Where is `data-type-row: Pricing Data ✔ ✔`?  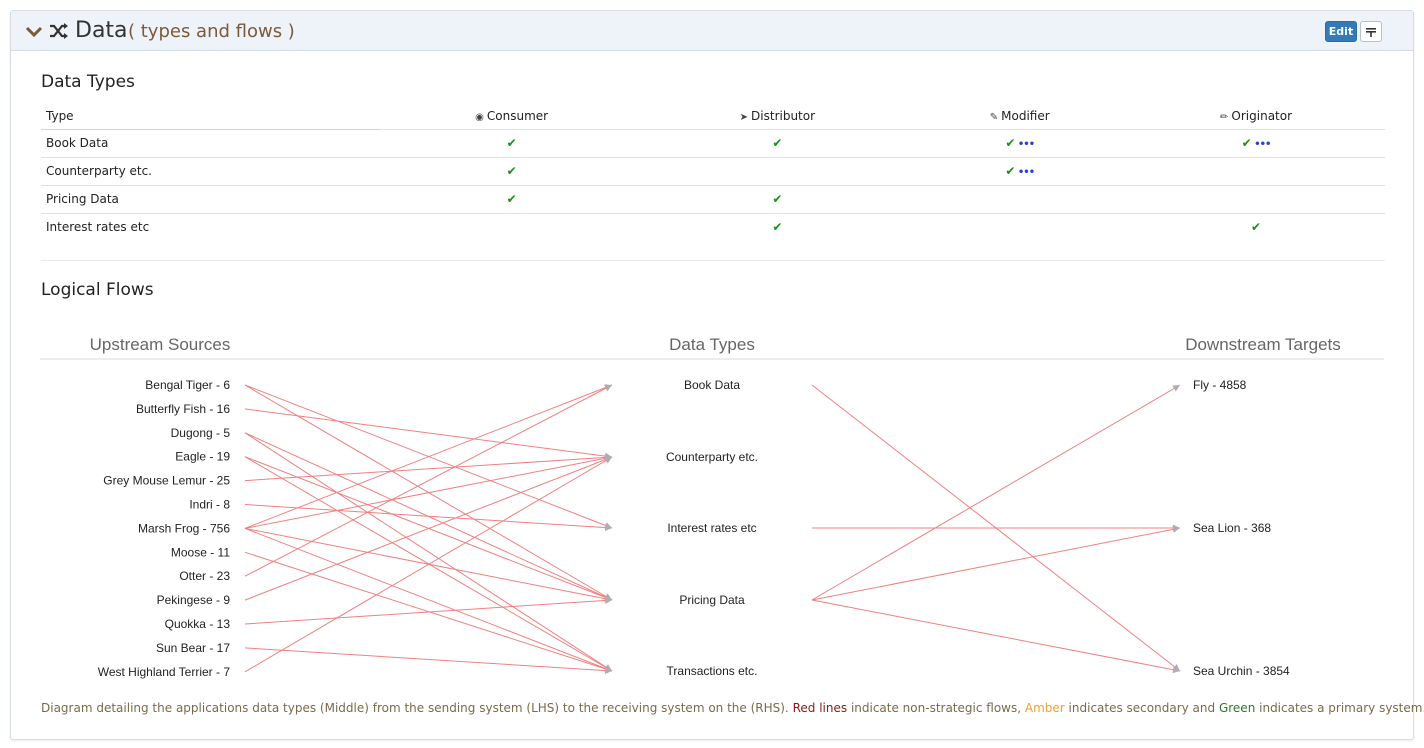 data-type-row: Pricing Data ✔ ✔ is located at coordinates (713, 198).